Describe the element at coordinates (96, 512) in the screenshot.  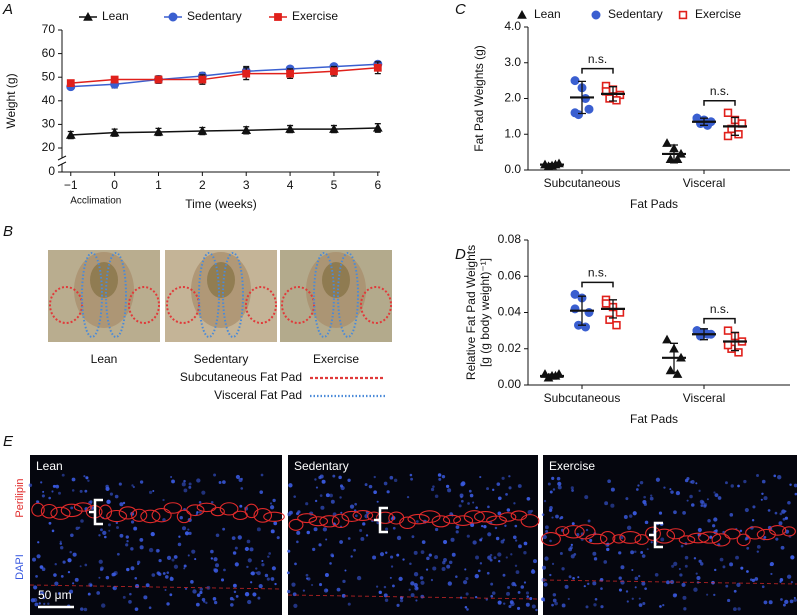
I see `thickness-bracket` at that location.